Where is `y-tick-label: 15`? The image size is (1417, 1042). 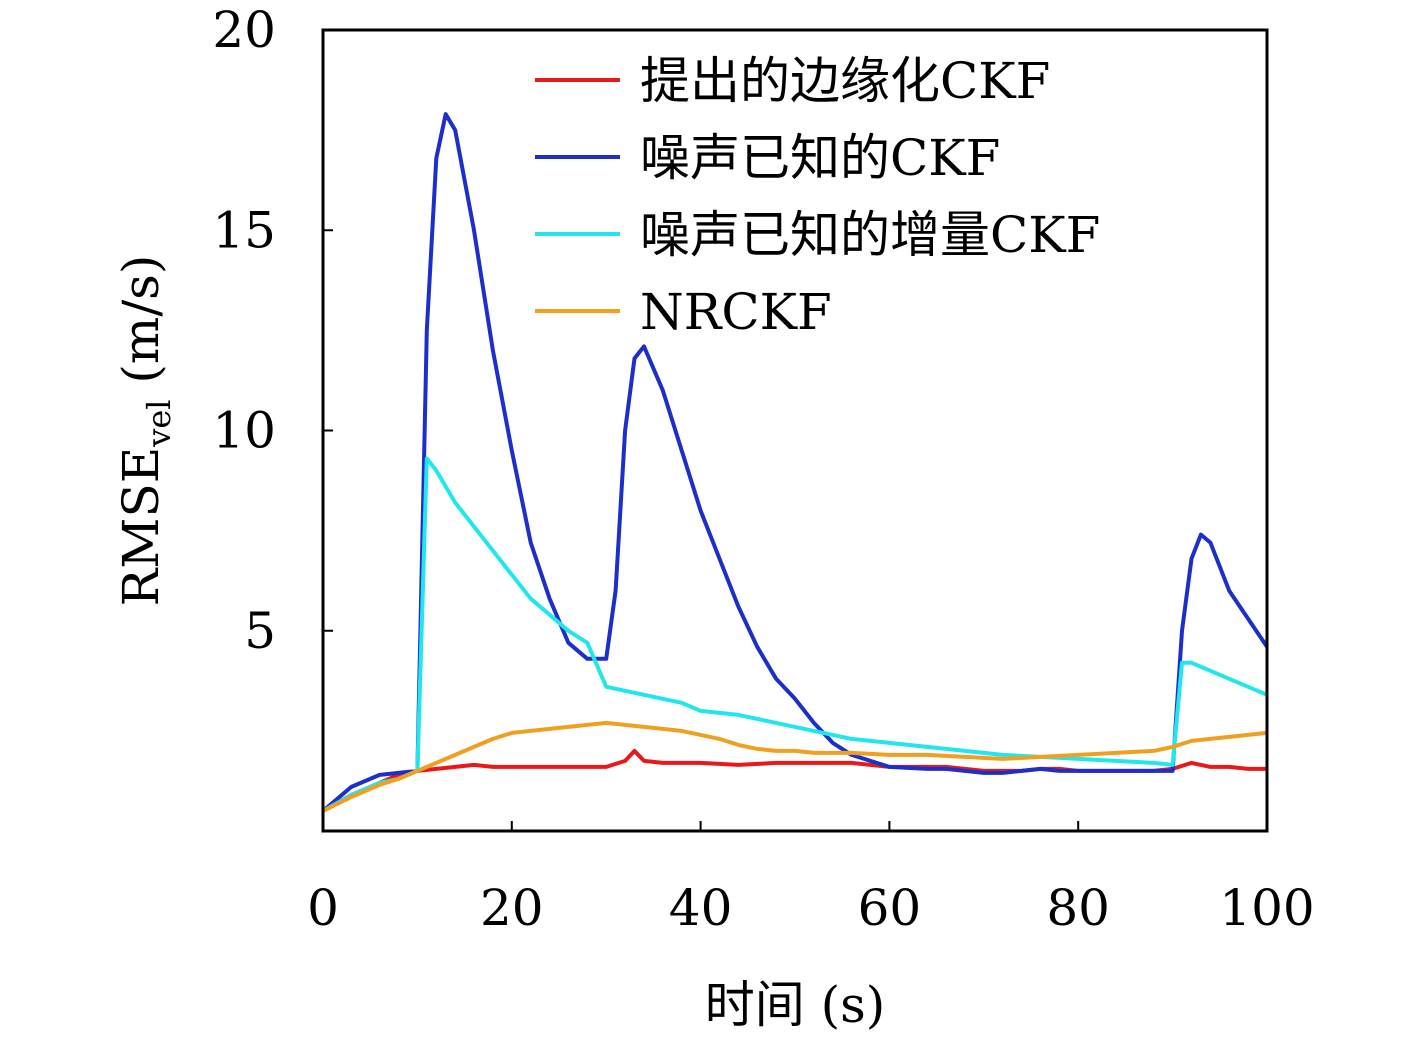 y-tick-label: 15 is located at coordinates (244, 230).